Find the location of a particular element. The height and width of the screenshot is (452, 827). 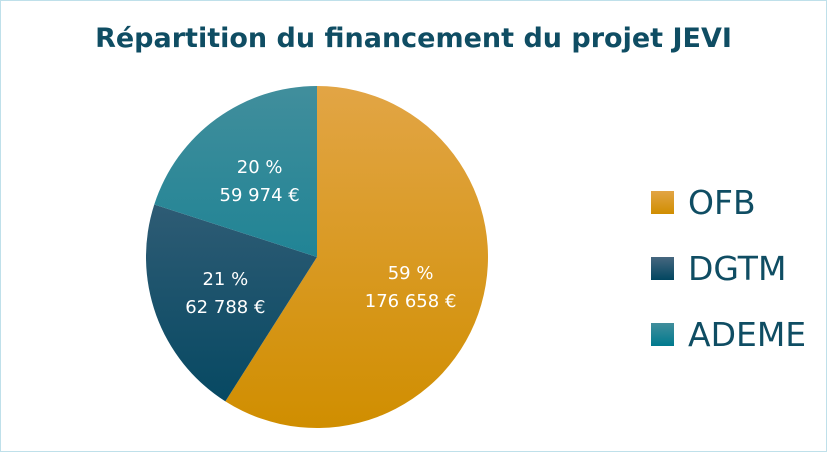

legend-swatch-ofb is located at coordinates (662, 202).